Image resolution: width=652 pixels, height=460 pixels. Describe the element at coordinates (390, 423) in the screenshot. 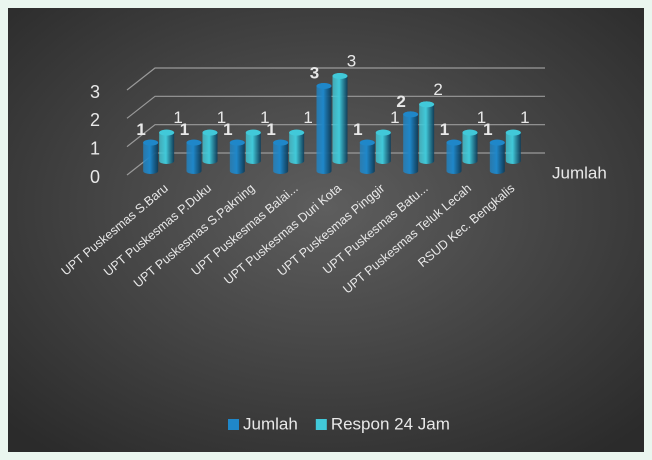

I see `legend-label: Respon 24 Jam` at that location.